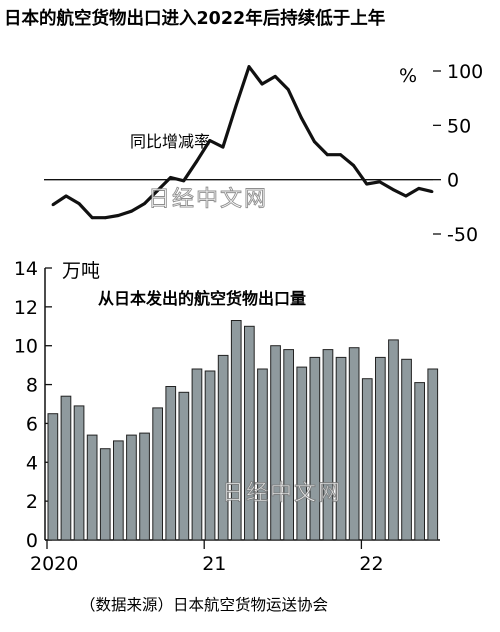 The image size is (500, 632). What do you see at coordinates (458, 153) in the screenshot?
I see `line-y-axis: 100 50 0 -50` at bounding box center [458, 153].